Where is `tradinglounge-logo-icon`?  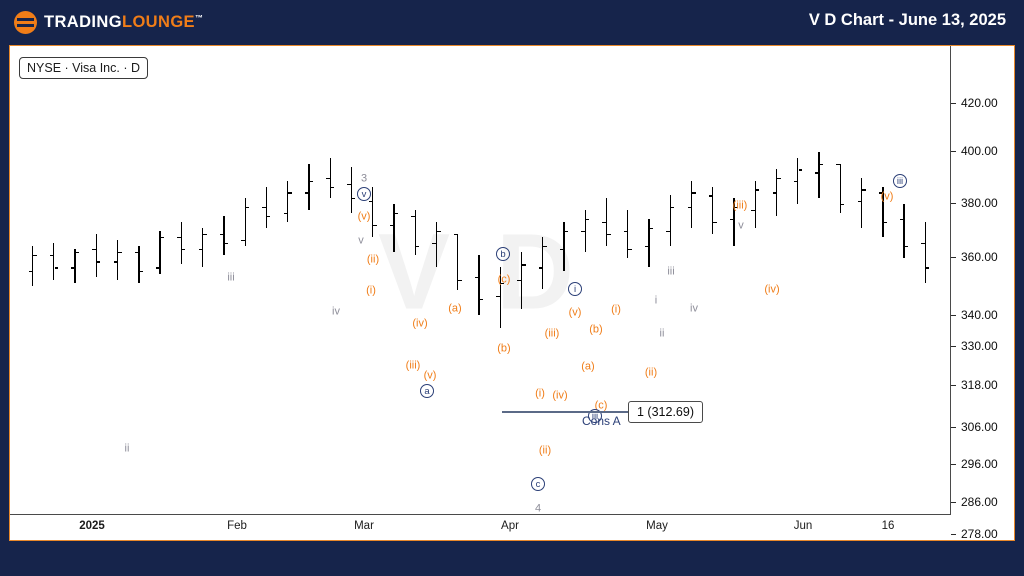
tradinglounge-logo-icon is located at coordinates (25, 22).